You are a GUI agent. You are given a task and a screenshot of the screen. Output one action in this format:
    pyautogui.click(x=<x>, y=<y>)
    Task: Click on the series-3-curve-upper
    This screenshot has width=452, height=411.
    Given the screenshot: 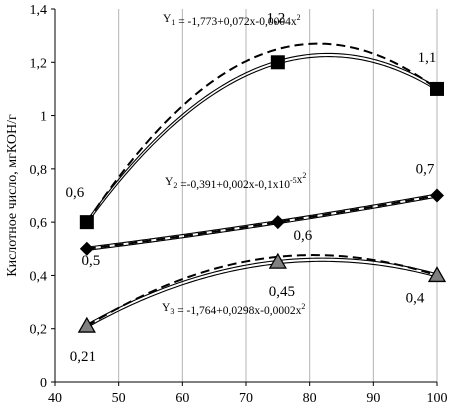 What is the action you would take?
    pyautogui.click(x=262, y=291)
    